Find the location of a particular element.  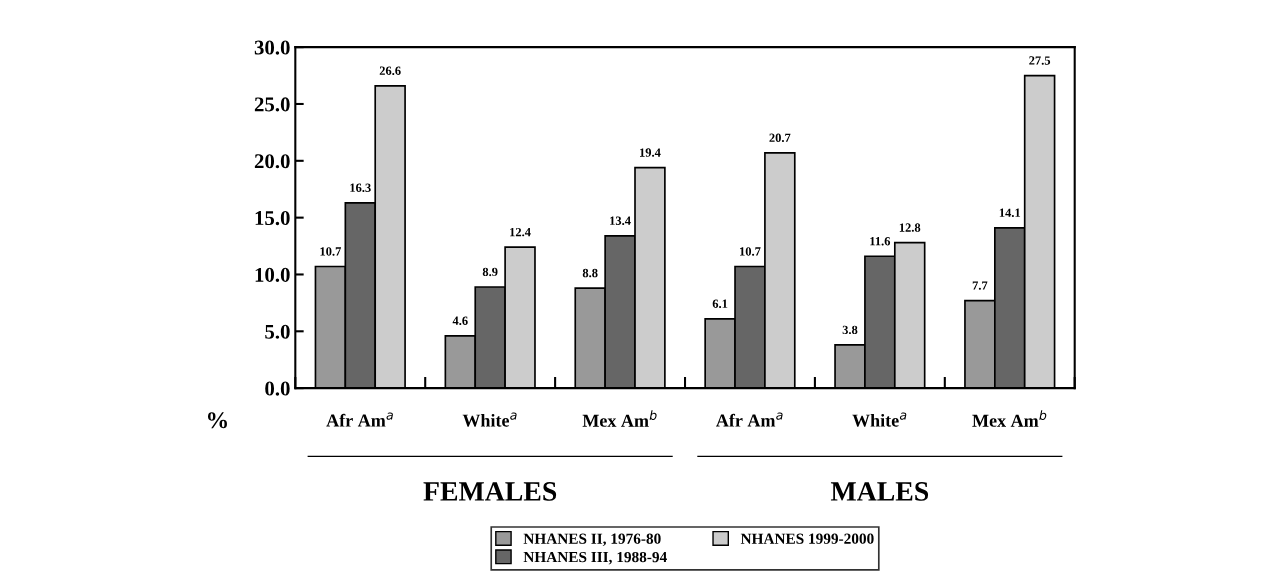

data-label: 7.7 is located at coordinates (980, 285).